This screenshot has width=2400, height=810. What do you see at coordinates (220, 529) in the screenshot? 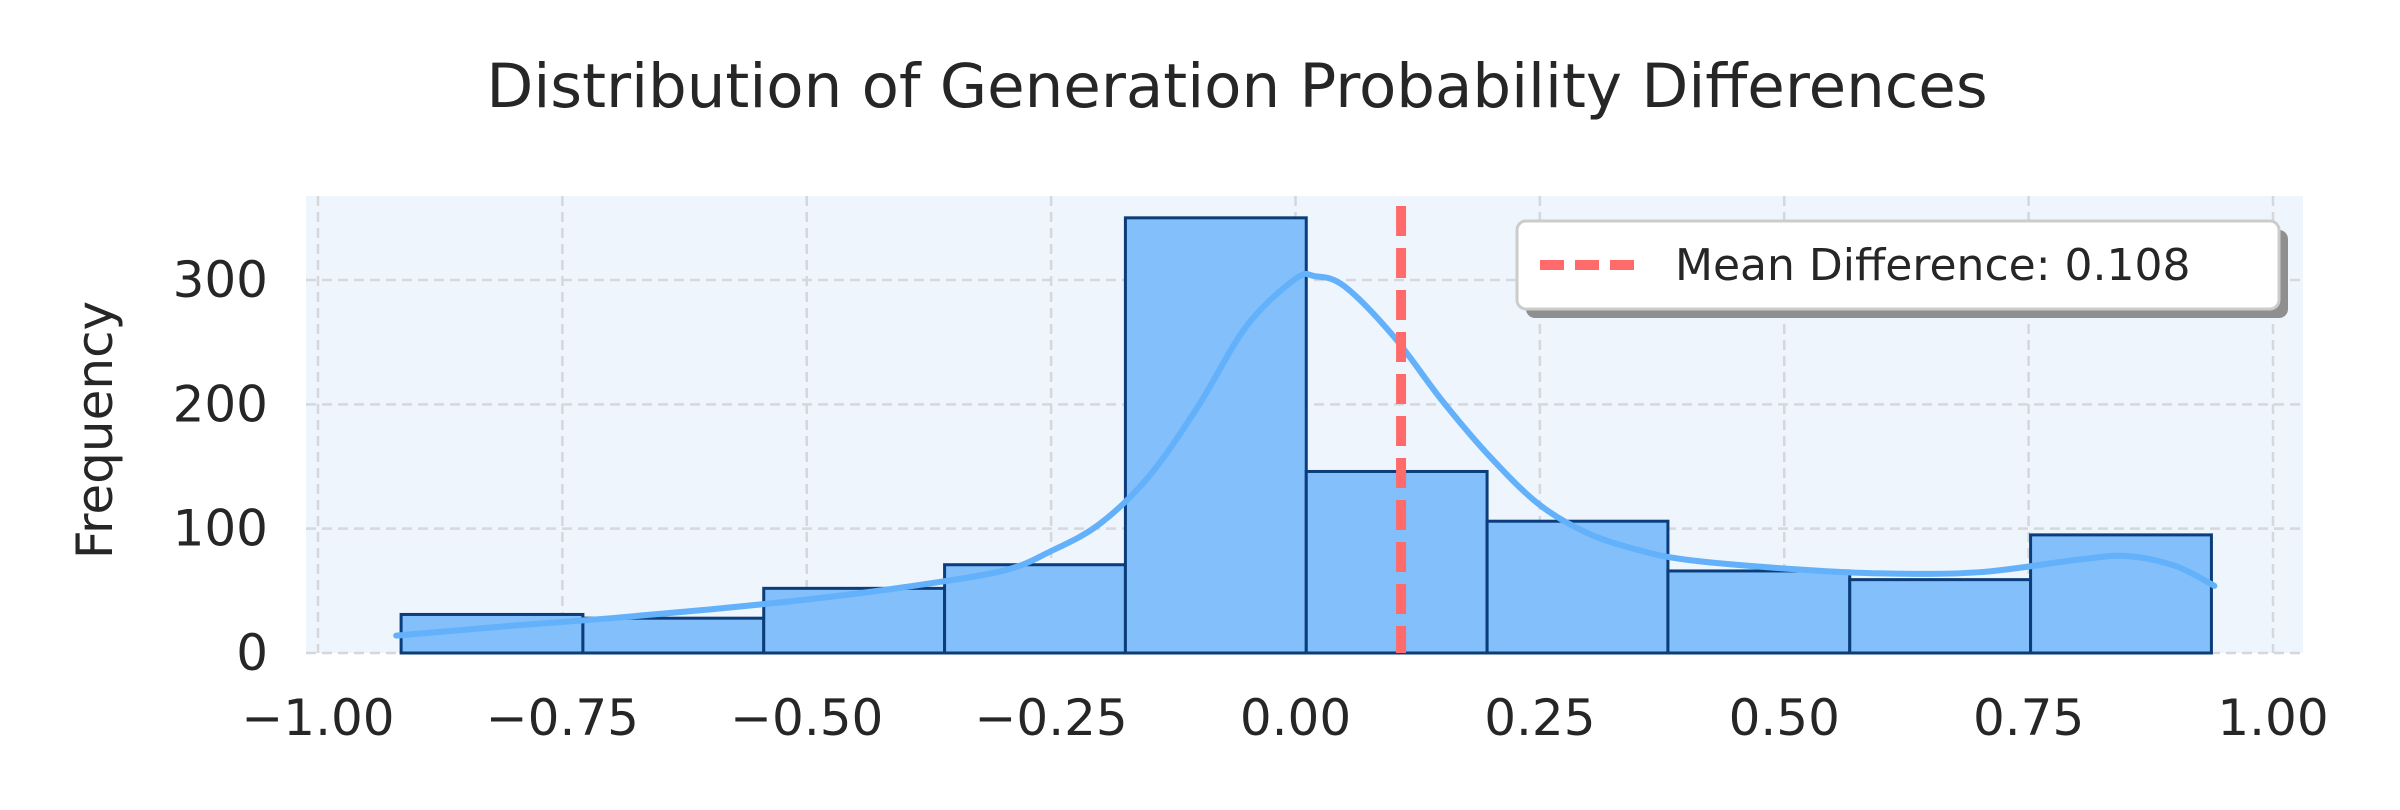
I see `y-tick-label: 100` at bounding box center [220, 529].